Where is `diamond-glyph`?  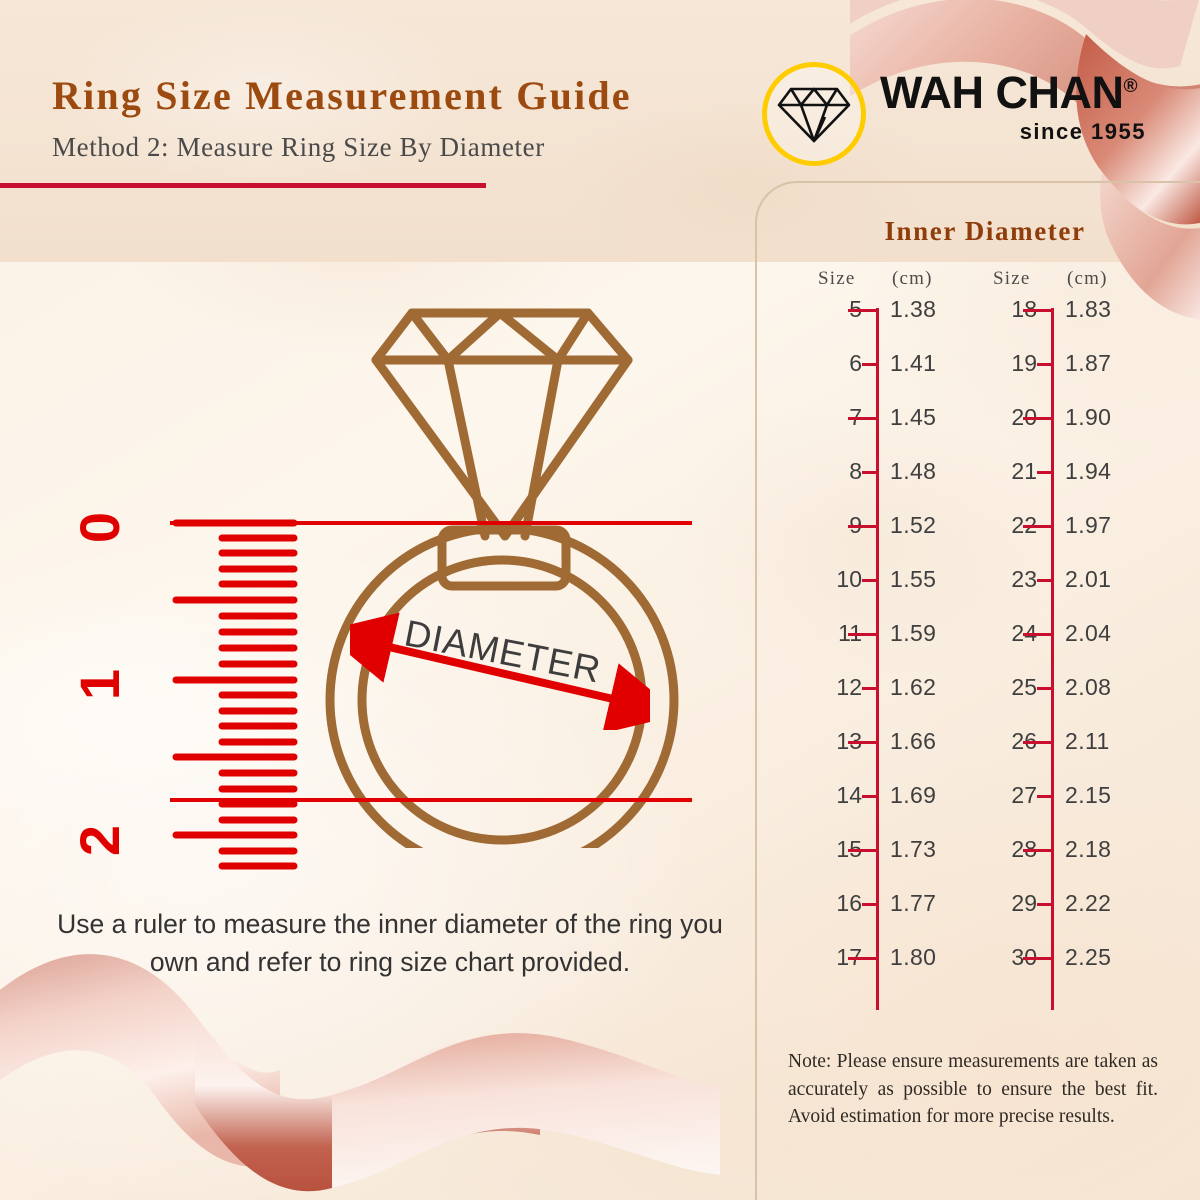
diamond-glyph is located at coordinates (814, 115).